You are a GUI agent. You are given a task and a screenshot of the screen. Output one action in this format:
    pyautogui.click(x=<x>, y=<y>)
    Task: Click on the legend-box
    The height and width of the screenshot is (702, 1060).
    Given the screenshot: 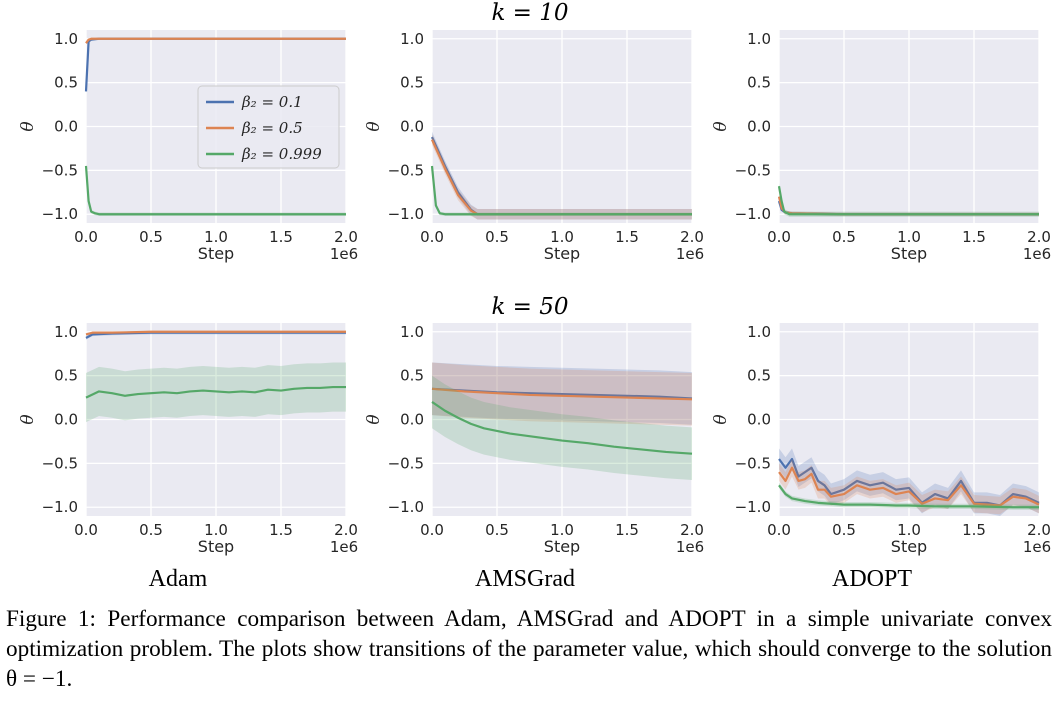 What is the action you would take?
    pyautogui.click(x=268, y=127)
    